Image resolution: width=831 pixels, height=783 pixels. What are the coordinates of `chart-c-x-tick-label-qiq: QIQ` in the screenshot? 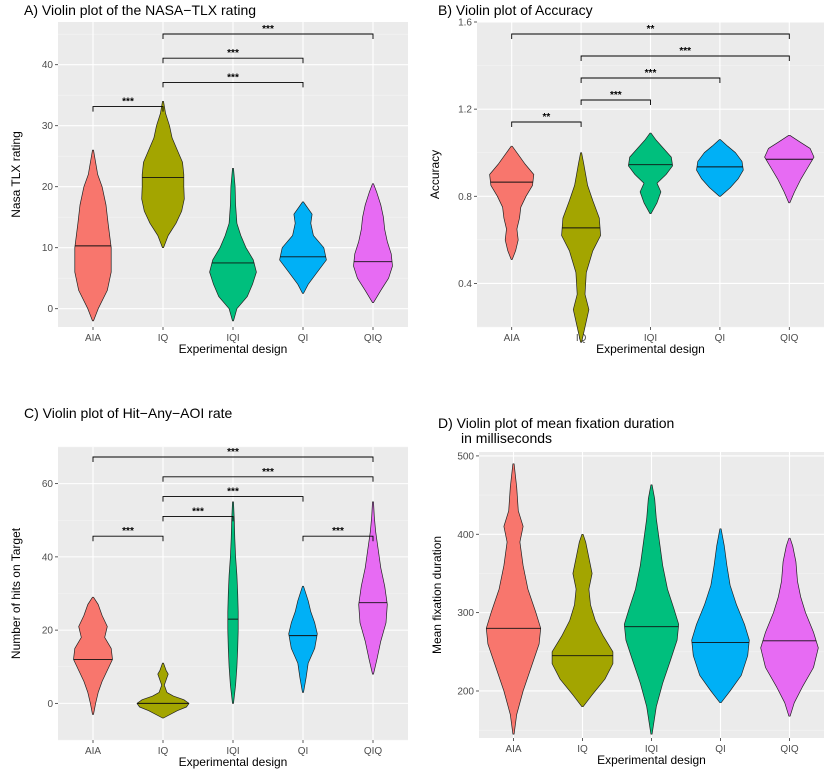 It's located at (373, 751).